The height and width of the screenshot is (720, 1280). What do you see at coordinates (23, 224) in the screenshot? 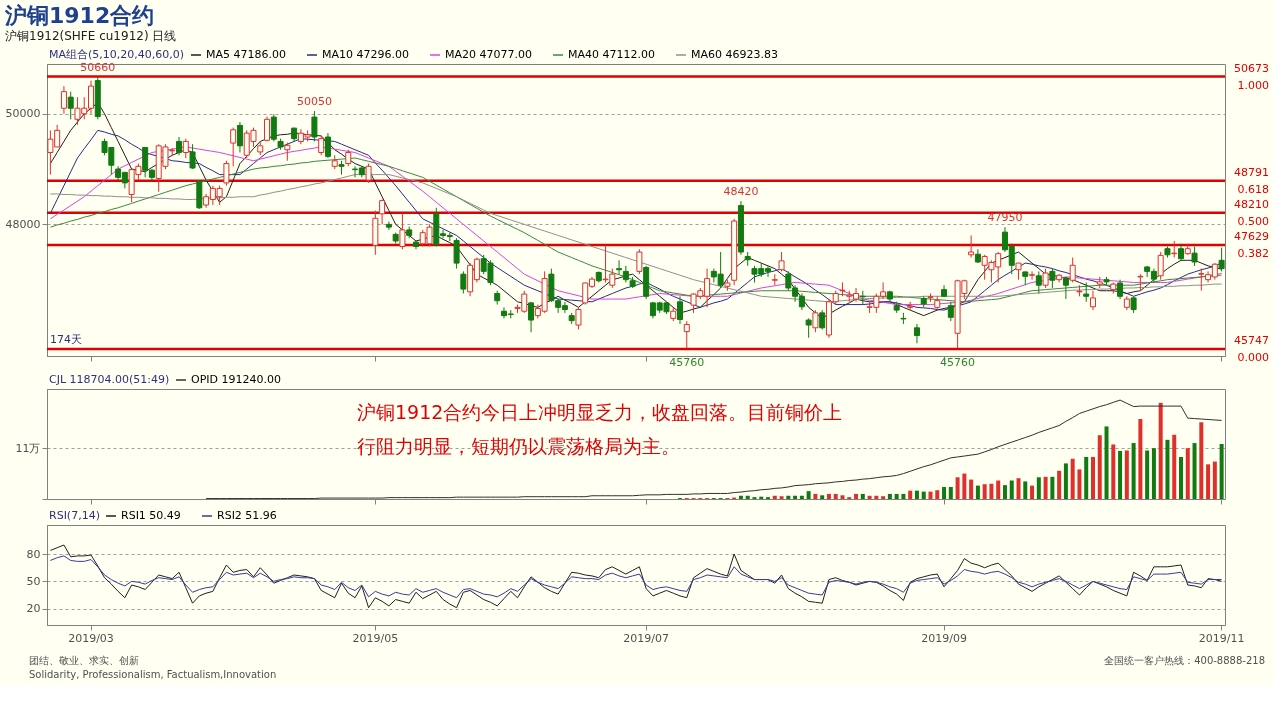
I see `y-tick-label: 48000` at bounding box center [23, 224].